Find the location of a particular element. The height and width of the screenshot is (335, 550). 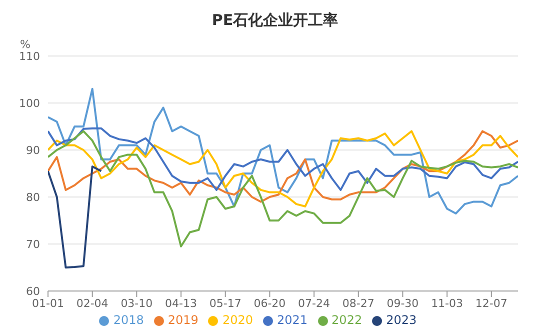

x-tick-label: 08-27 is located at coordinates (358, 303).